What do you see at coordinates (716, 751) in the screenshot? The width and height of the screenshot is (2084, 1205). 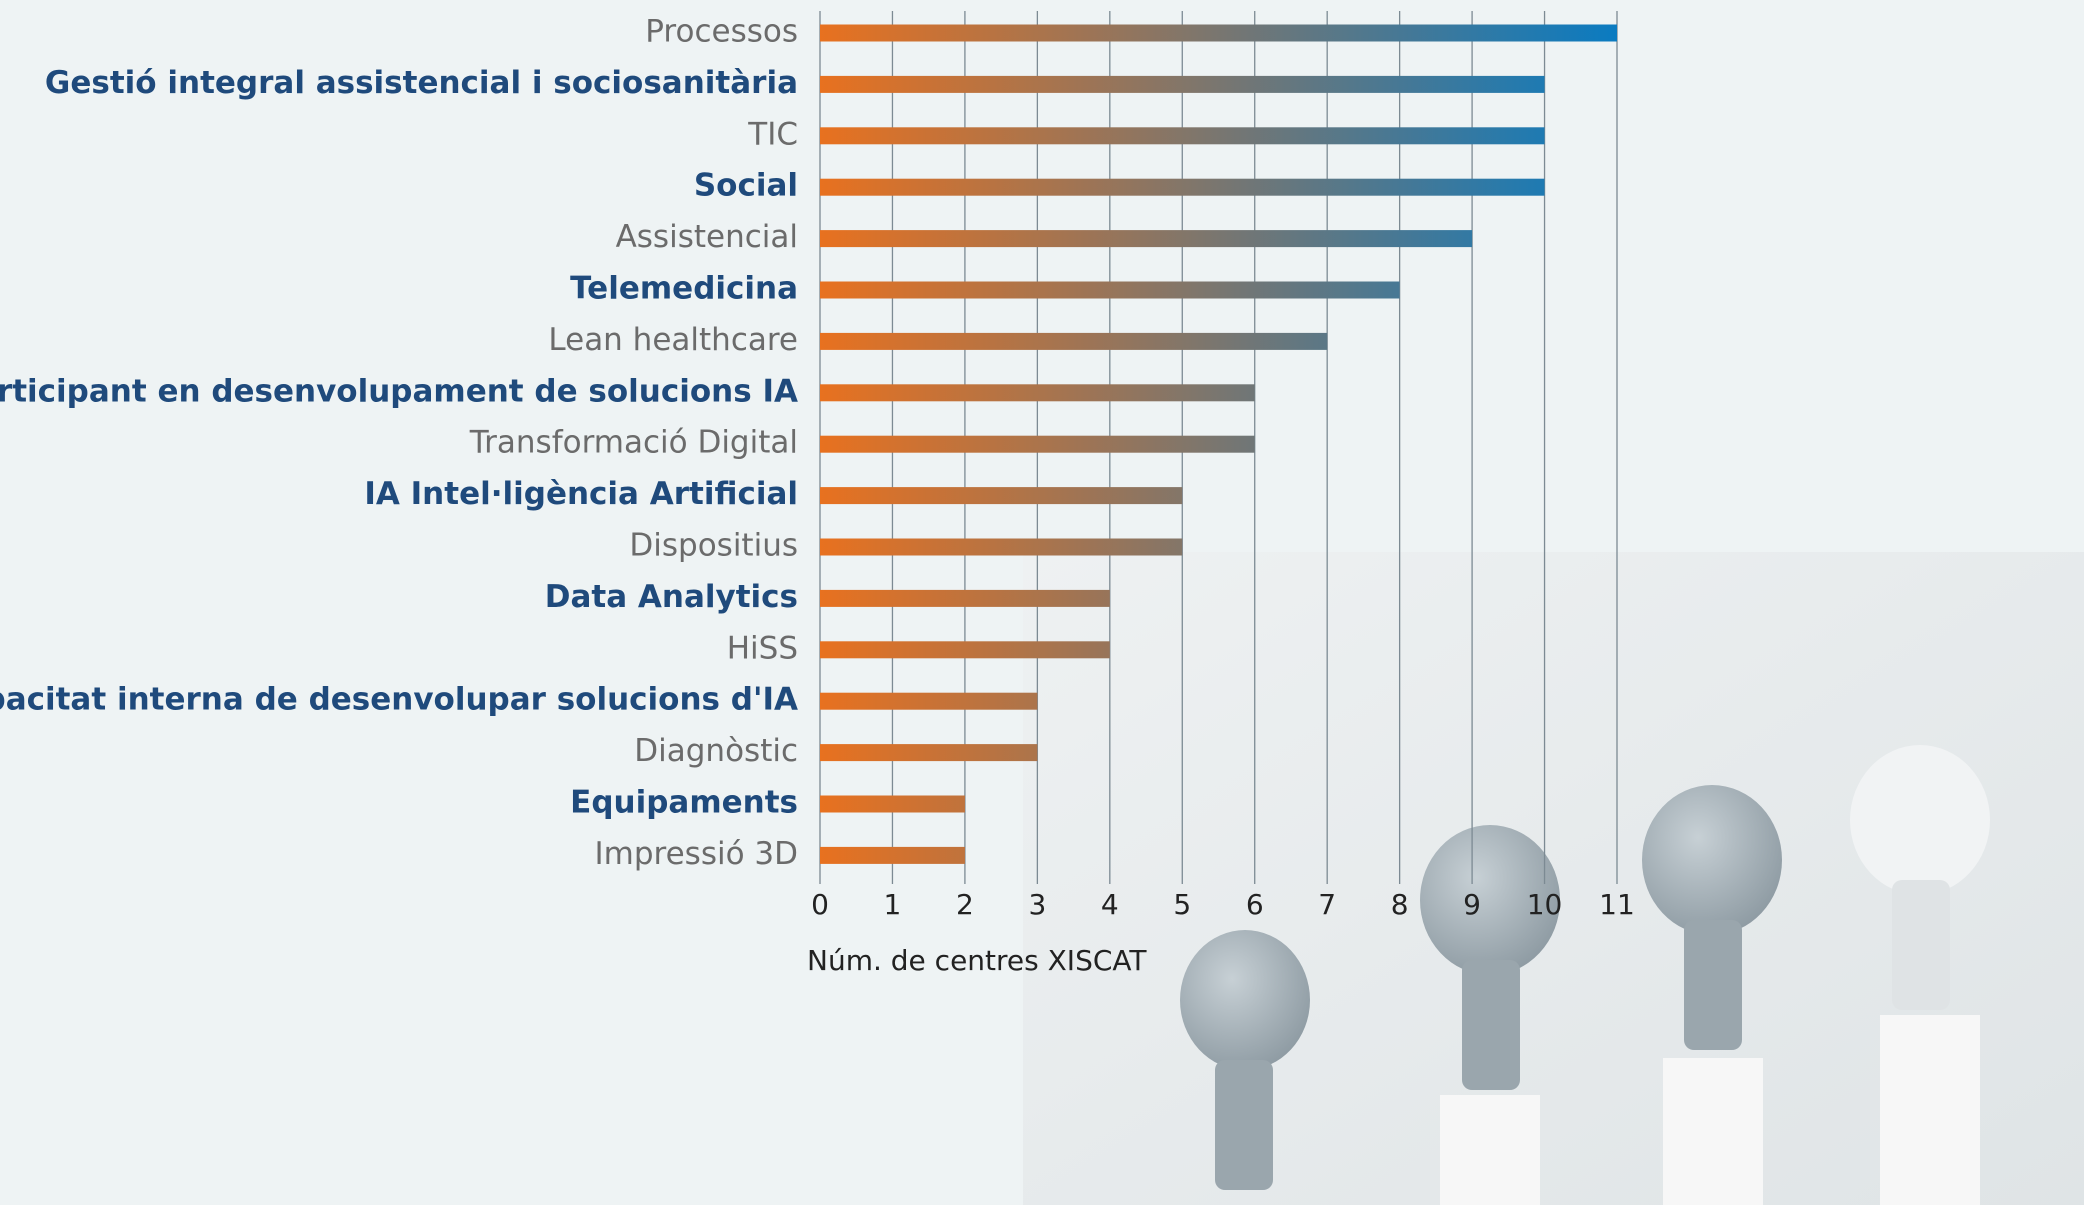 I see `category-label: Diagnòstic` at bounding box center [716, 751].